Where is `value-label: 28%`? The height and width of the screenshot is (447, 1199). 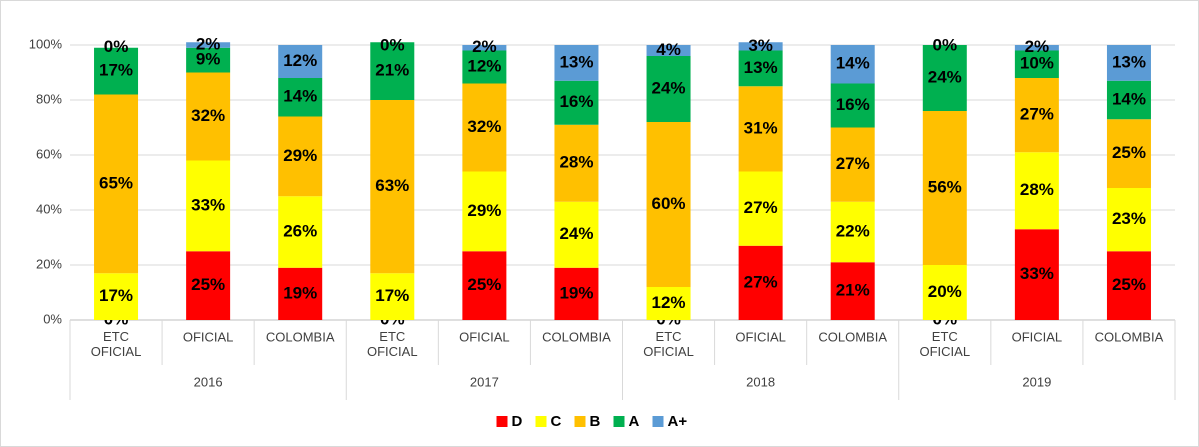
value-label: 28% is located at coordinates (1037, 189).